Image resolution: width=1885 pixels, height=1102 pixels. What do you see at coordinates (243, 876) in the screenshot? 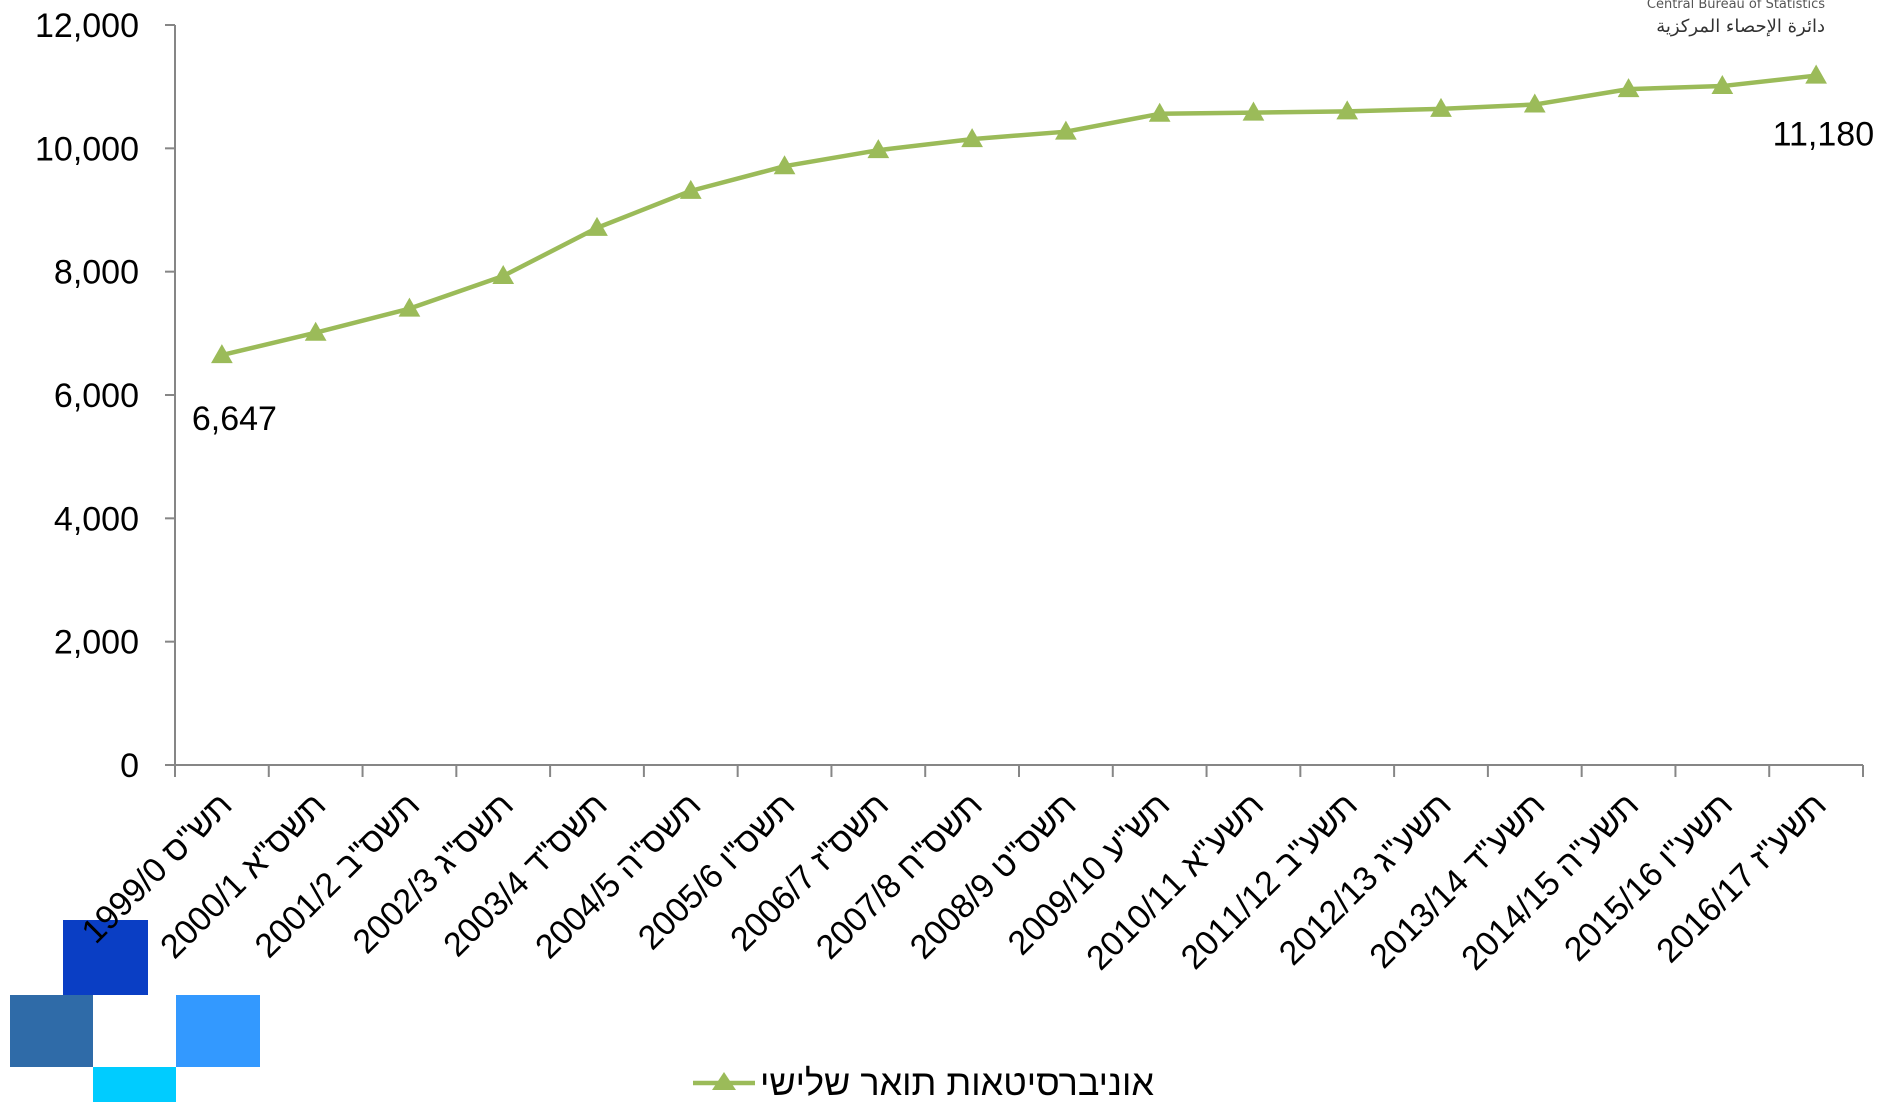
I see `x-tick-label: 2000/1 תשס"א` at bounding box center [243, 876].